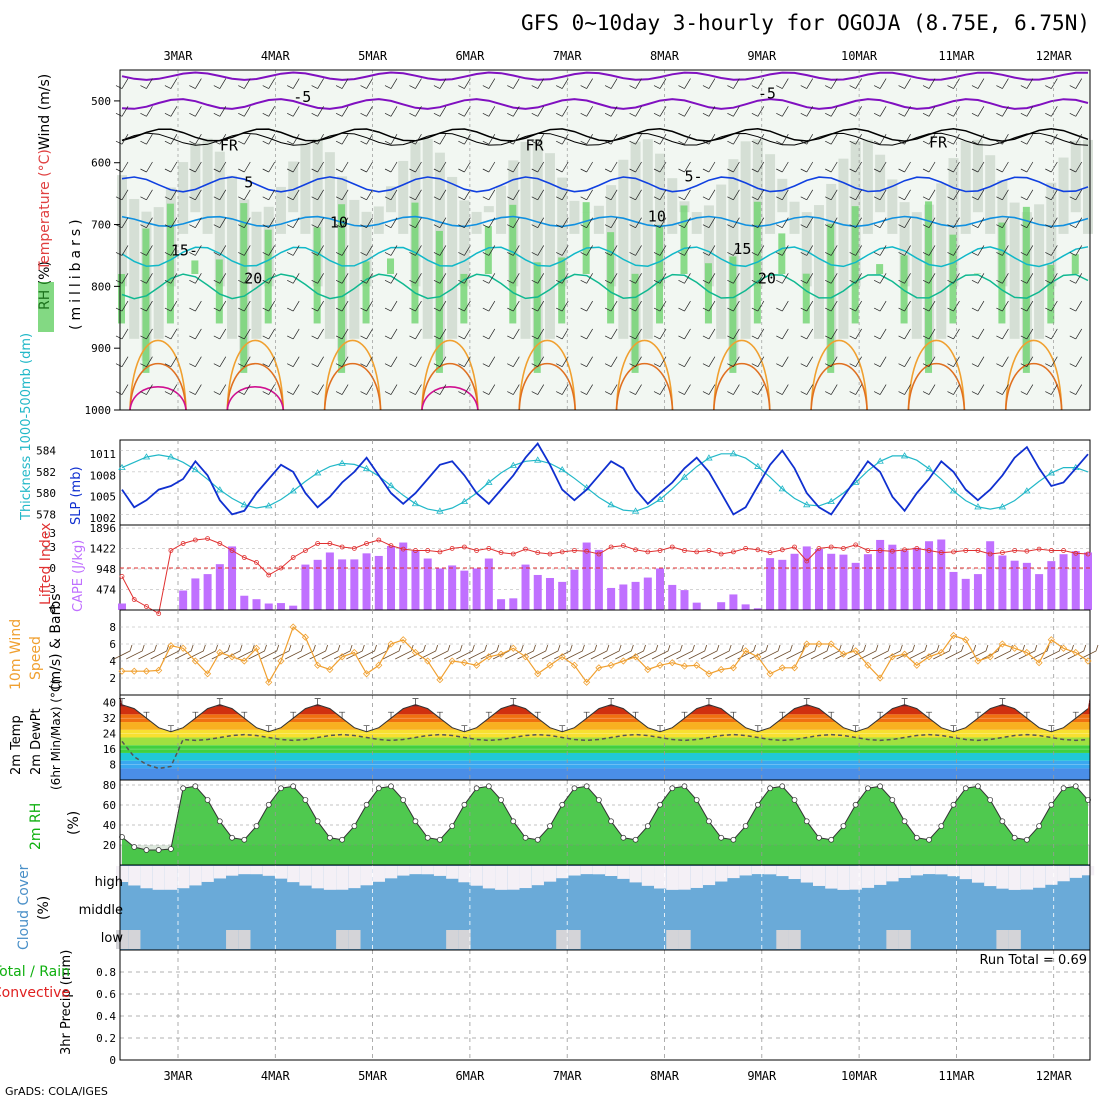 This screenshot has height=1100, width=1100. Describe the element at coordinates (52, 568) in the screenshot. I see `lifted-tick-2: 0` at that location.